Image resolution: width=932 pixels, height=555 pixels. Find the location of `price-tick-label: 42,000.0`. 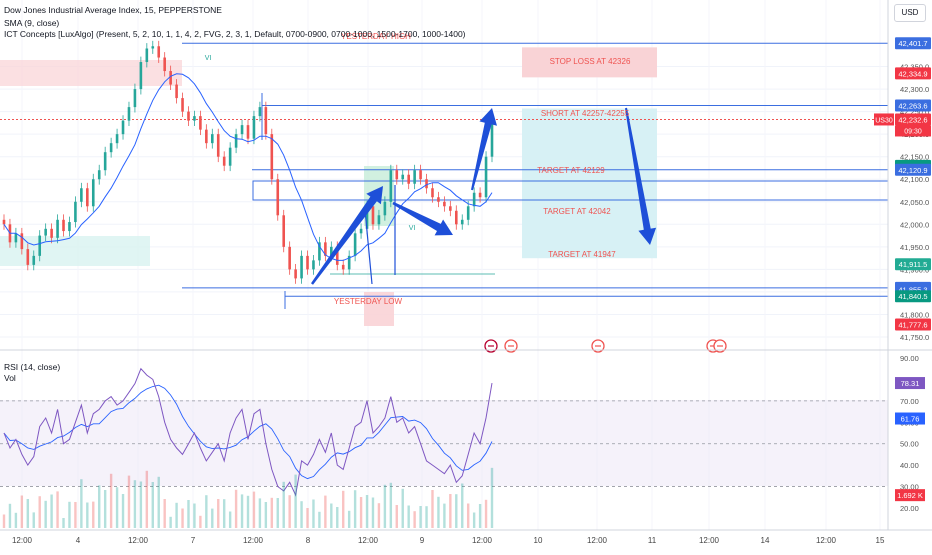

price-tick-label: 42,000.0 is located at coordinates (914, 224).